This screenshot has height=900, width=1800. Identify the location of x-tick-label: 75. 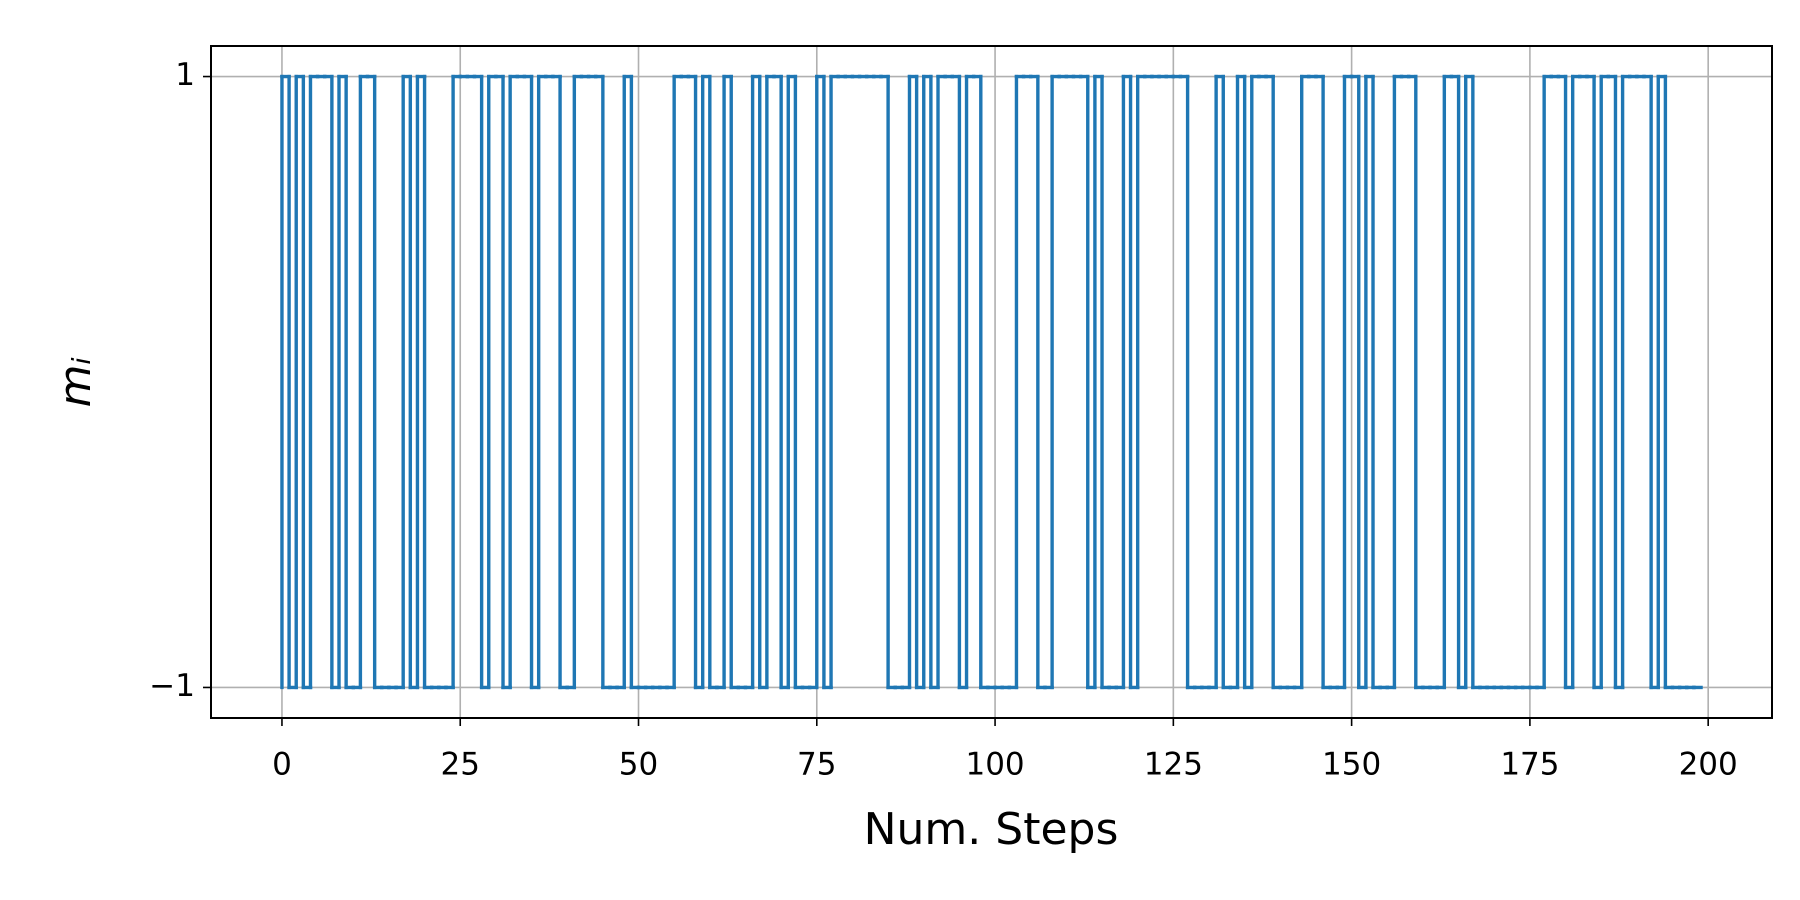
(816, 765).